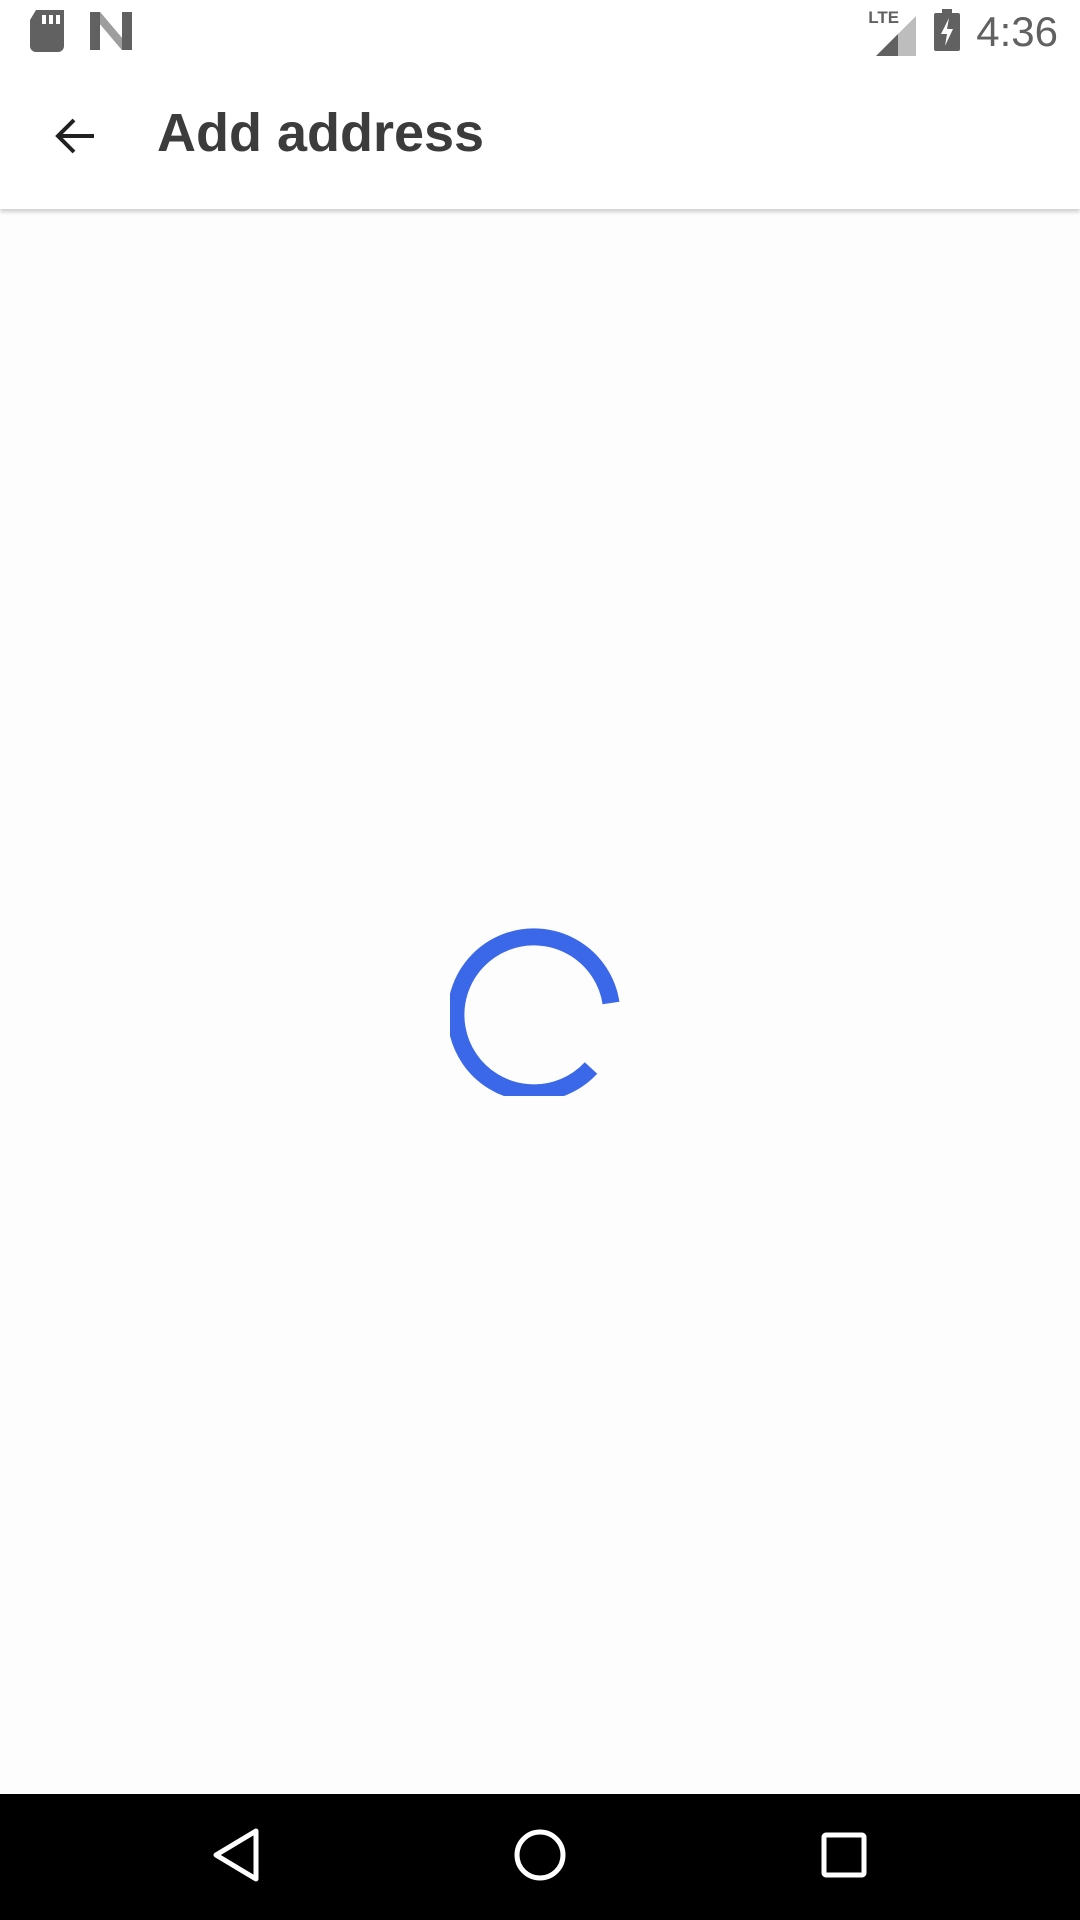 Image resolution: width=1080 pixels, height=1920 pixels. What do you see at coordinates (538, 1015) in the screenshot?
I see `spinner-icon` at bounding box center [538, 1015].